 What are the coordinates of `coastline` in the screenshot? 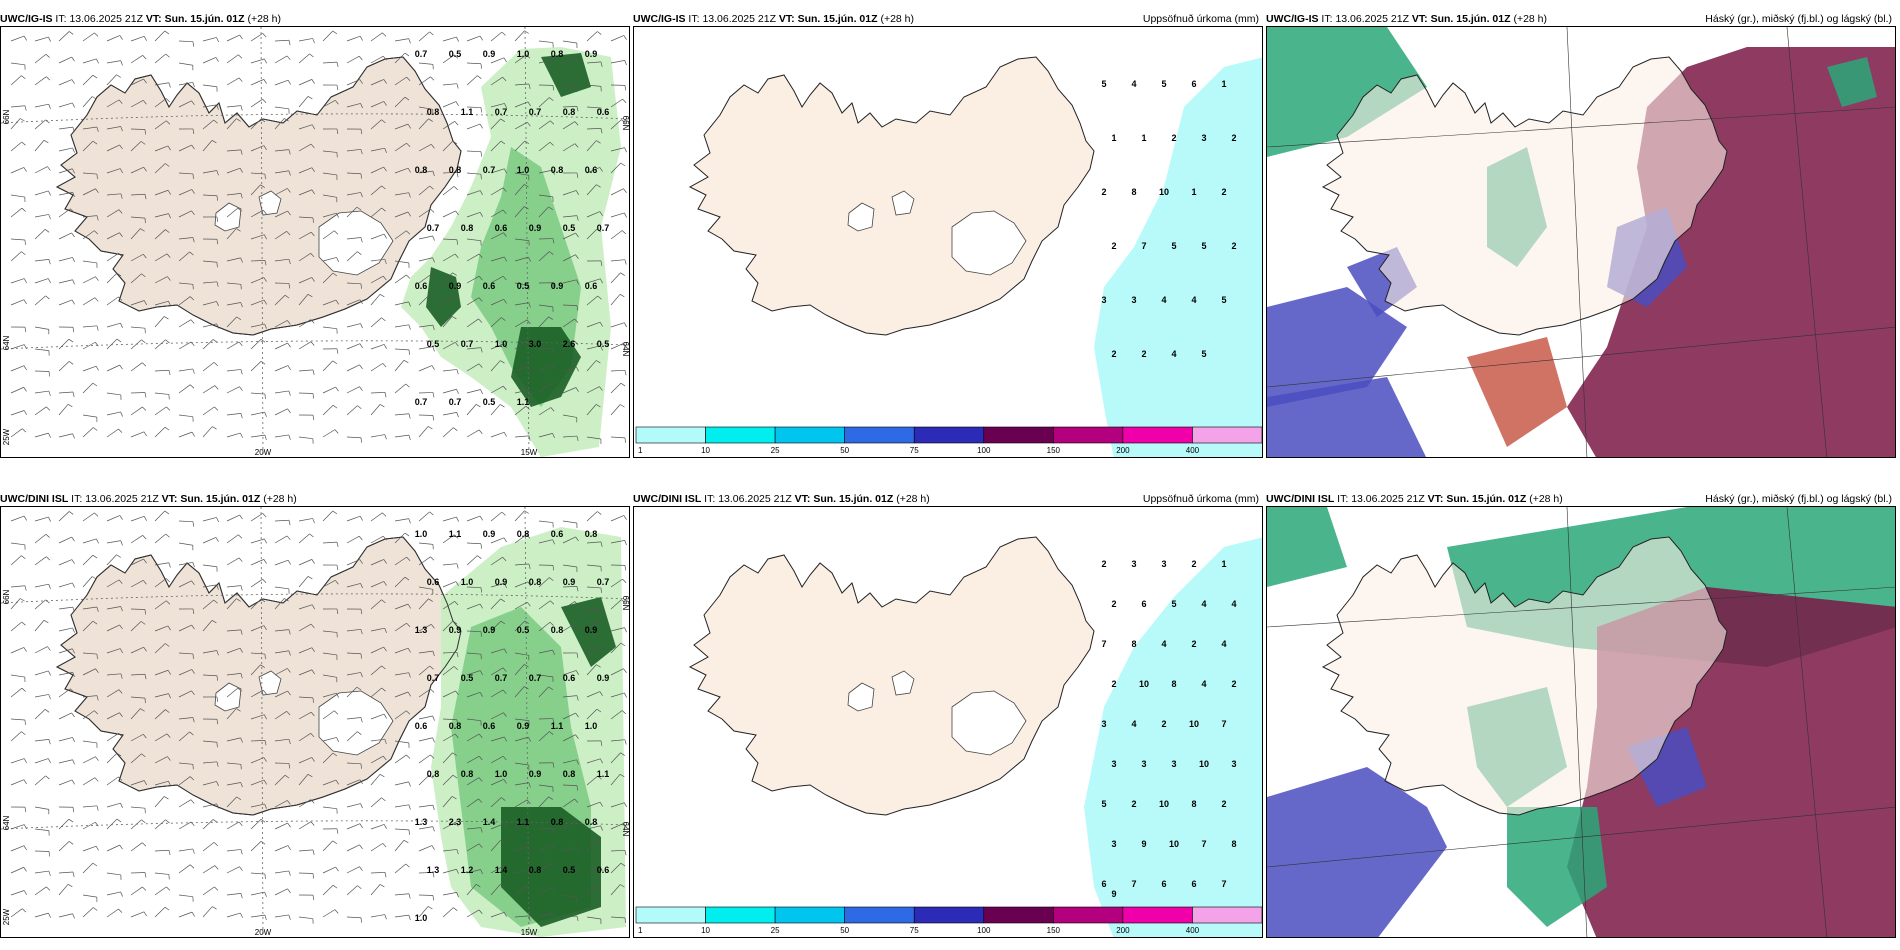 It's located at (258, 196).